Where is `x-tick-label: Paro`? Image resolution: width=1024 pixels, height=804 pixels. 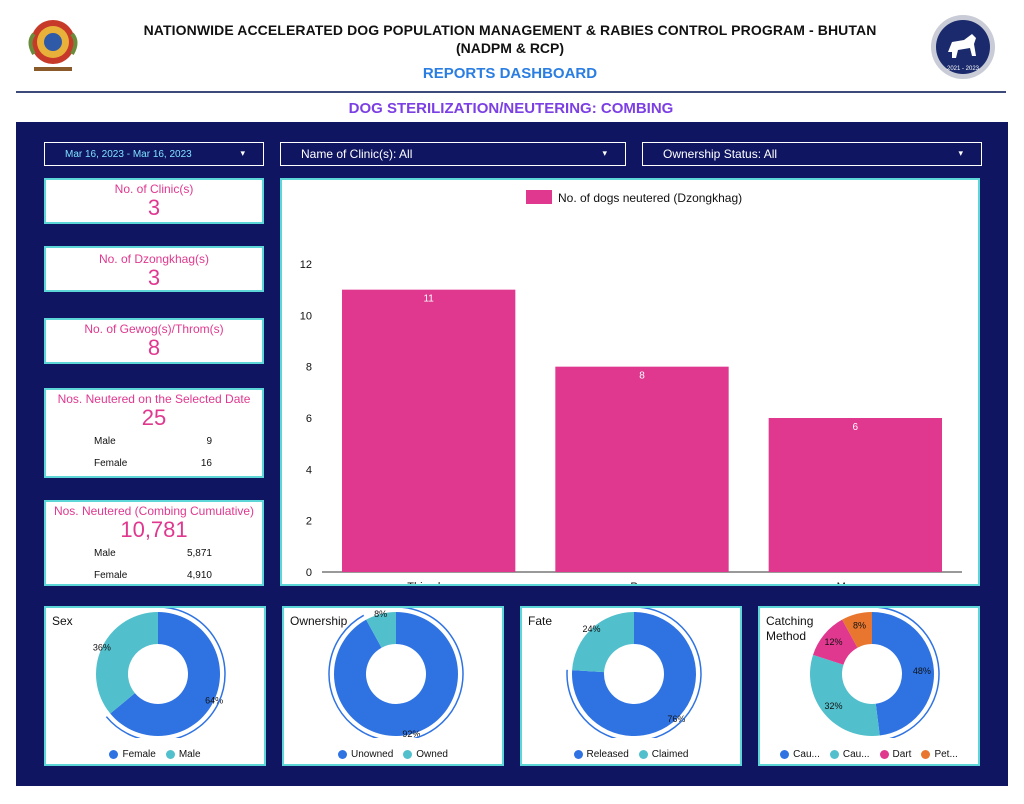
x-tick-label: Paro is located at coordinates (641, 582).